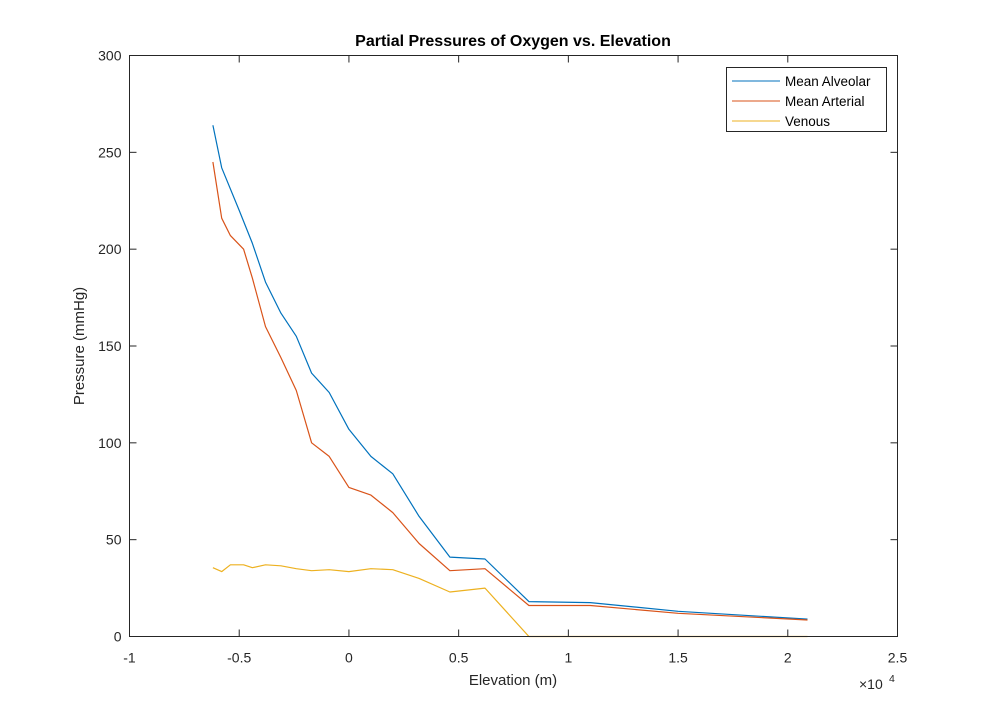 The height and width of the screenshot is (716, 993). Describe the element at coordinates (118, 637) in the screenshot. I see `y-tick-label: 0` at that location.